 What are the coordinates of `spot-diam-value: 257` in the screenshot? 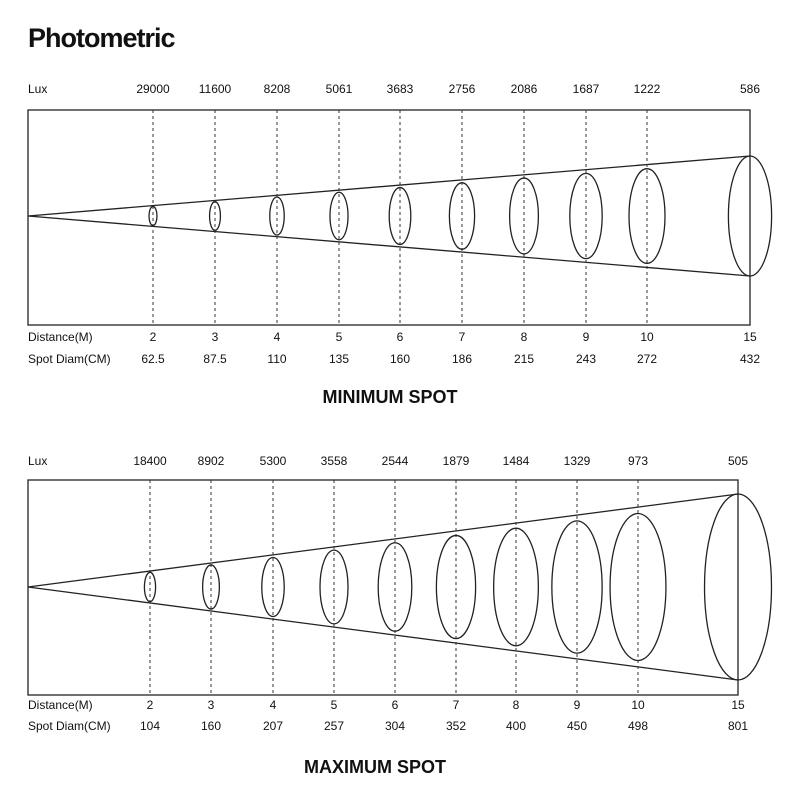 It's located at (334, 726).